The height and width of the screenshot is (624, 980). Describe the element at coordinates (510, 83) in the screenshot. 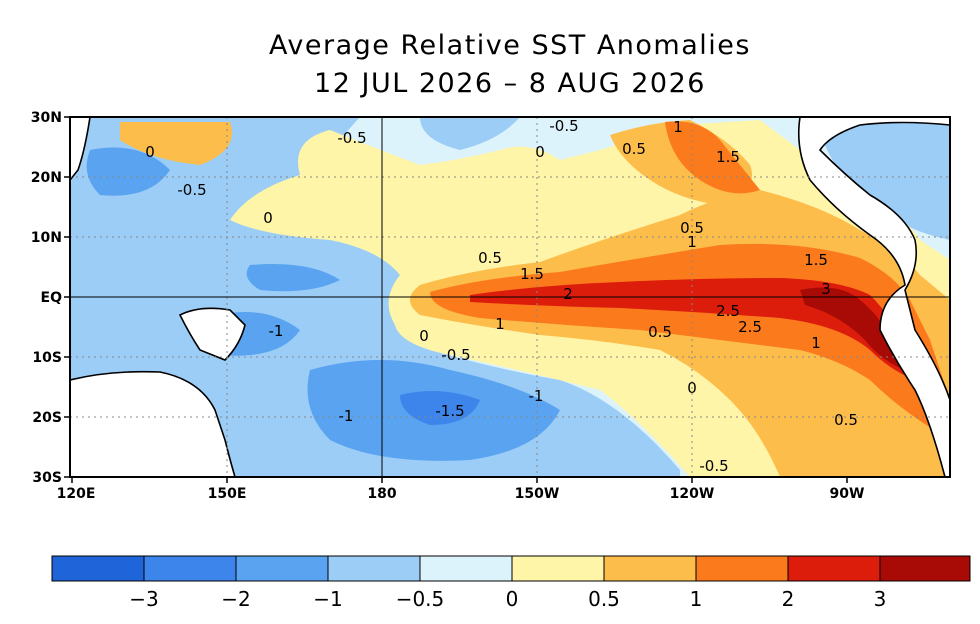

I see `chart-title-line-2: 12 JUL 2026 – 8 AUG 2026` at that location.